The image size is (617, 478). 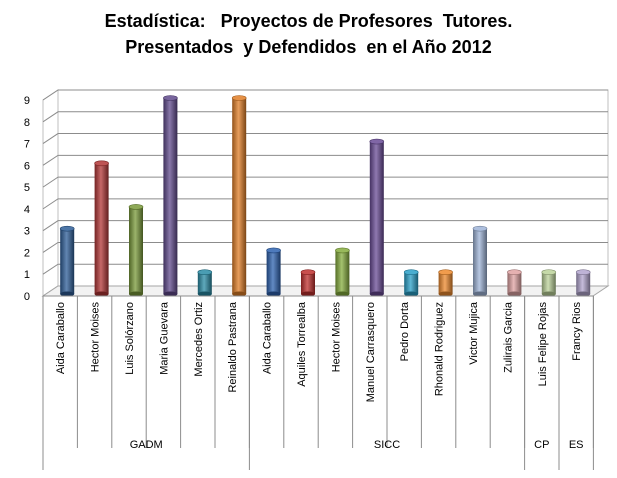 What do you see at coordinates (440, 349) in the screenshot?
I see `x-tick-label: Rhonald Rodriguez` at bounding box center [440, 349].